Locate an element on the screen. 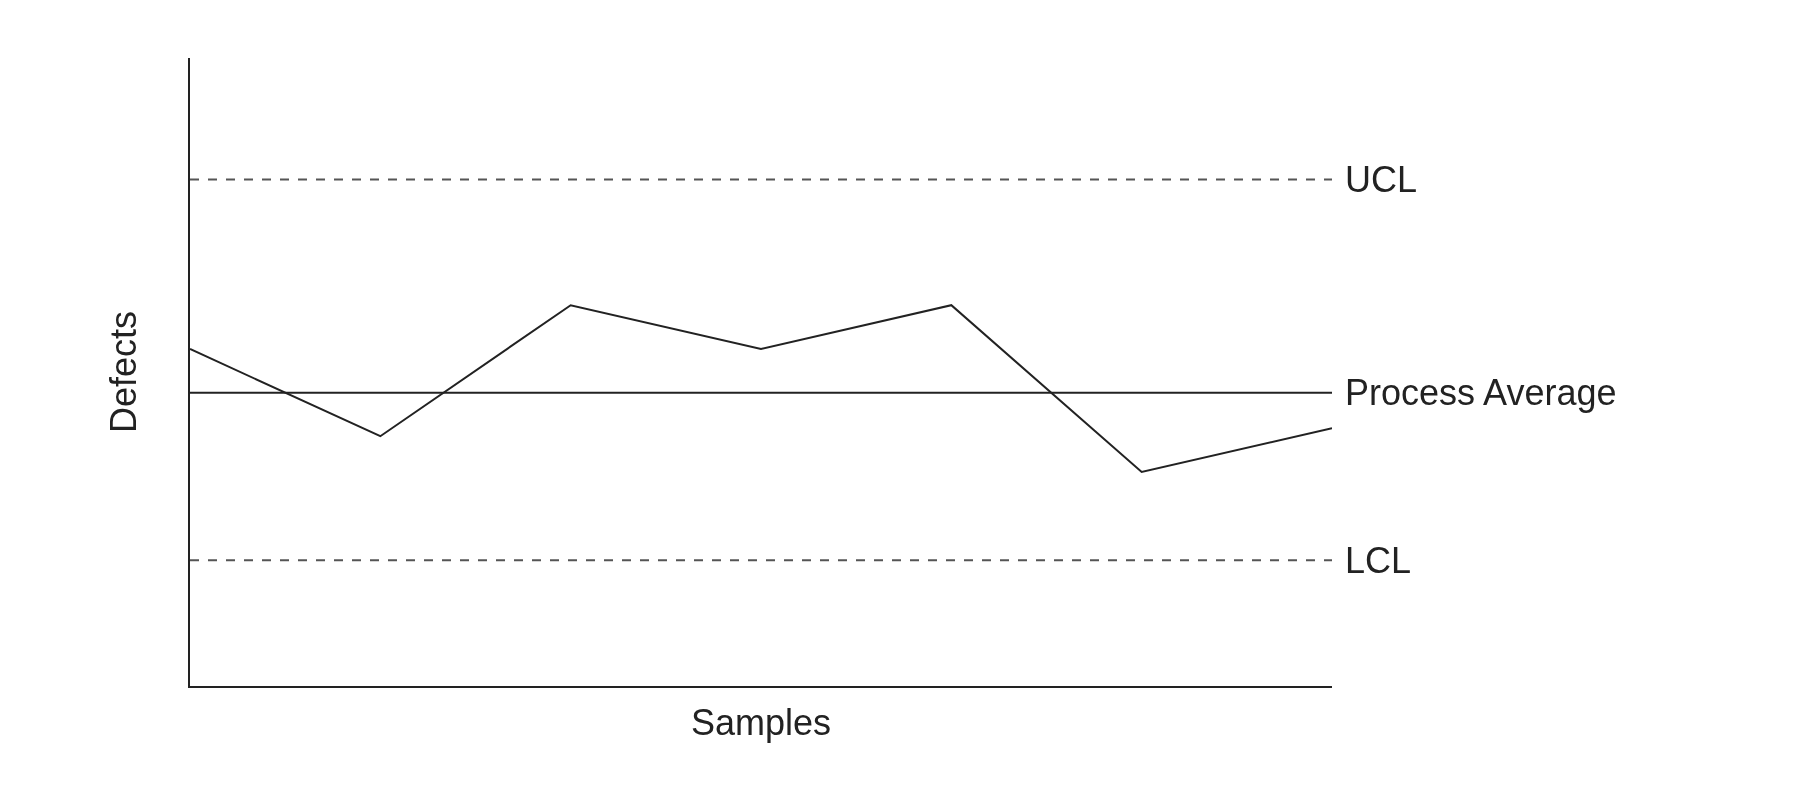 This screenshot has height=791, width=1804. x-axis-title: Samples is located at coordinates (761, 722).